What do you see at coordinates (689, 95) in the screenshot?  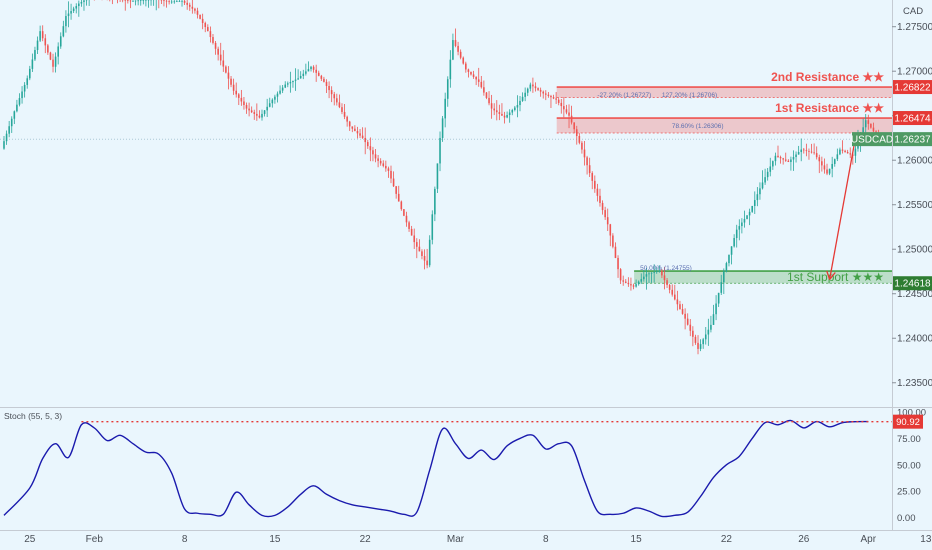 I see `fib-label: 127.20% (1.26706)` at bounding box center [689, 95].